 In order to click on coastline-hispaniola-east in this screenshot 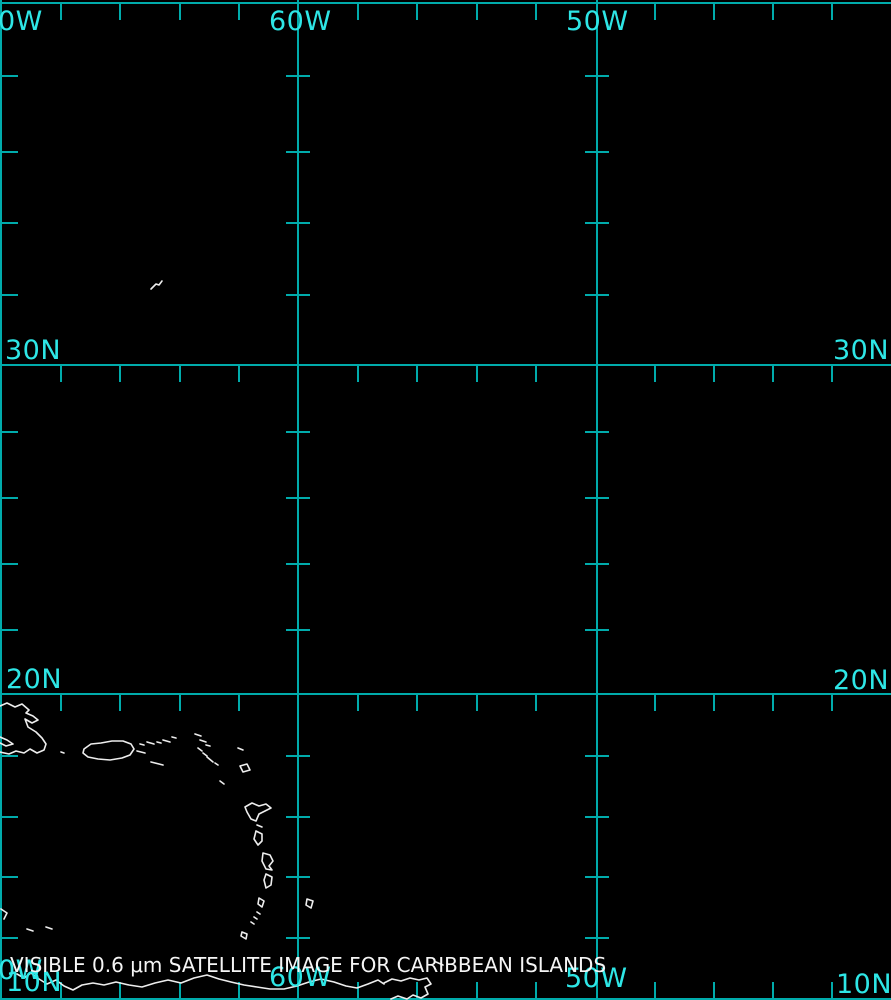, I will do `click(23, 728)`.